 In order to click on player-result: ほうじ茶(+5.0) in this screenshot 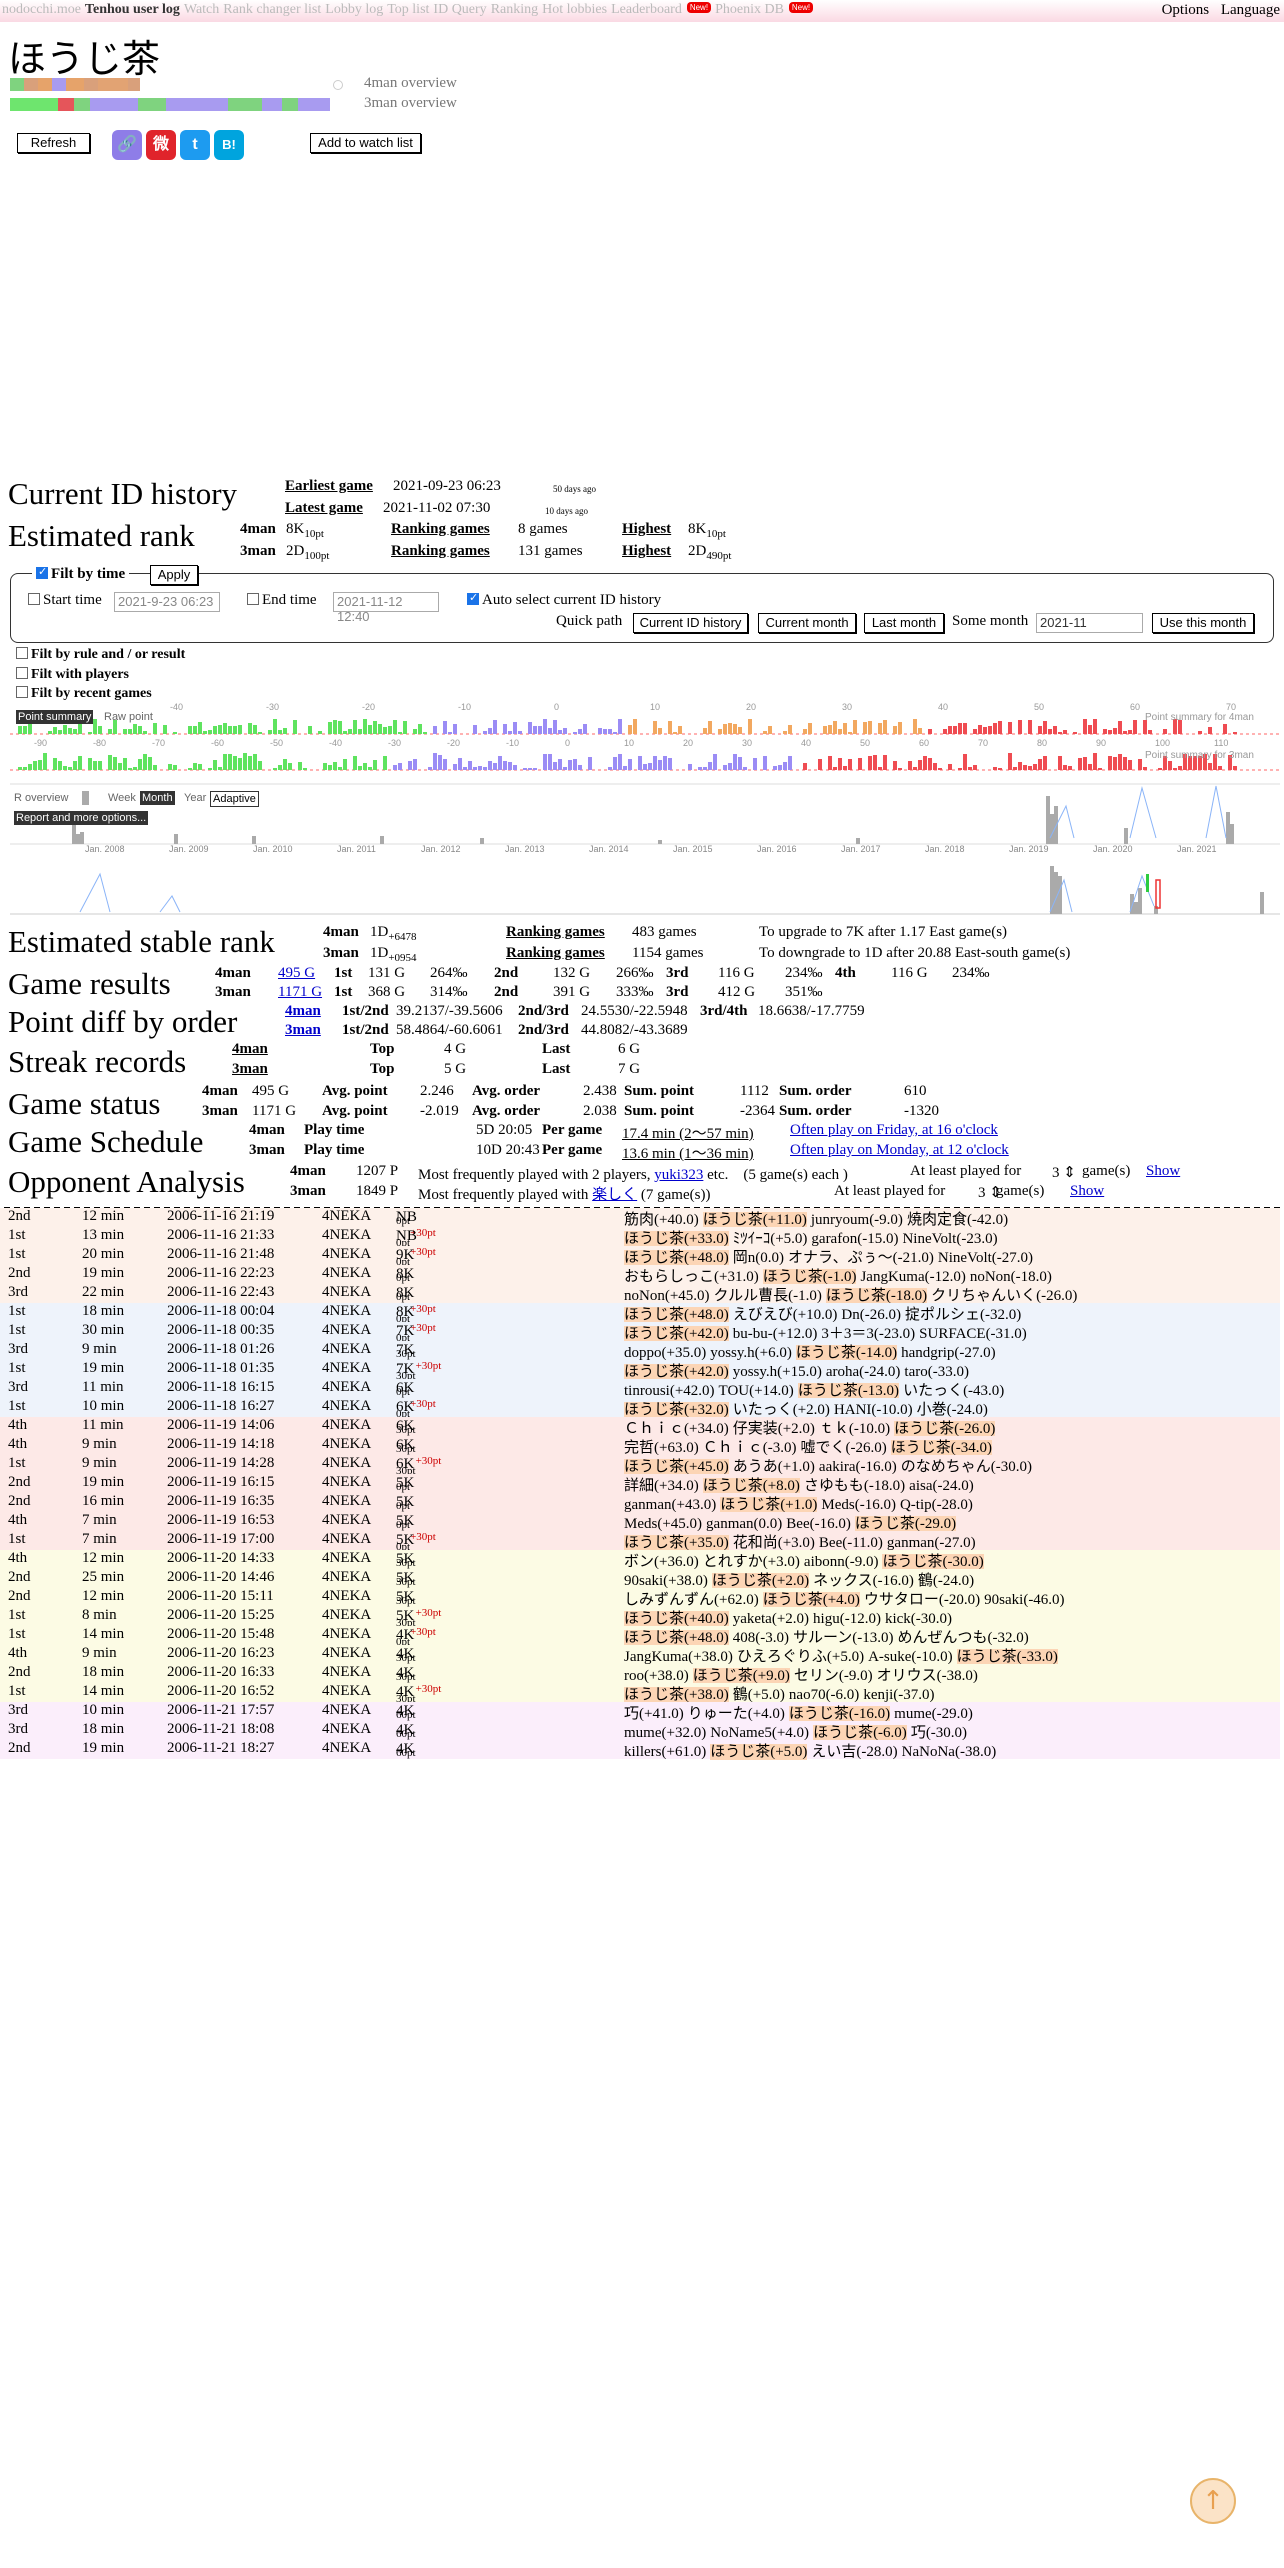, I will do `click(759, 1752)`.